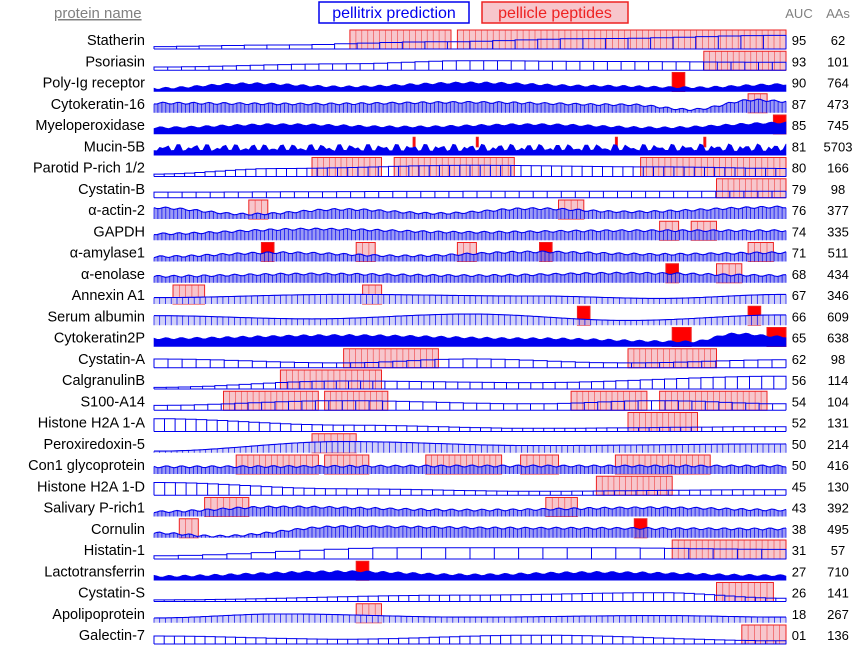 The height and width of the screenshot is (646, 858). What do you see at coordinates (799, 359) in the screenshot?
I see `auc-value: 62` at bounding box center [799, 359].